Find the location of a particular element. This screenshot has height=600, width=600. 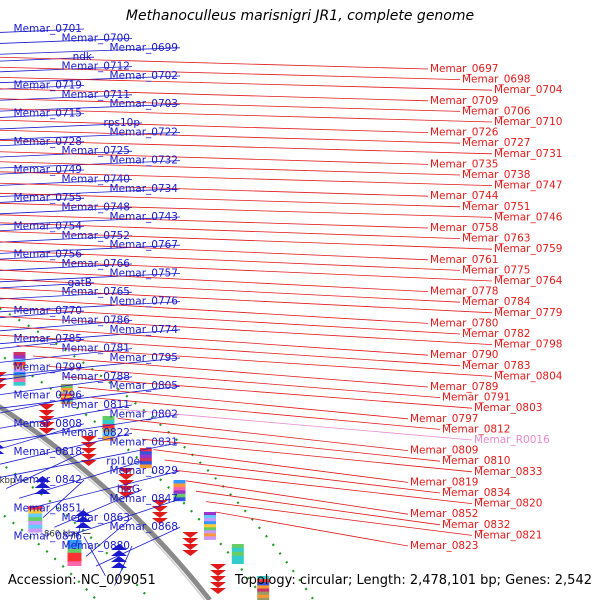

right-gene-label: Memar_0790 is located at coordinates (464, 355).